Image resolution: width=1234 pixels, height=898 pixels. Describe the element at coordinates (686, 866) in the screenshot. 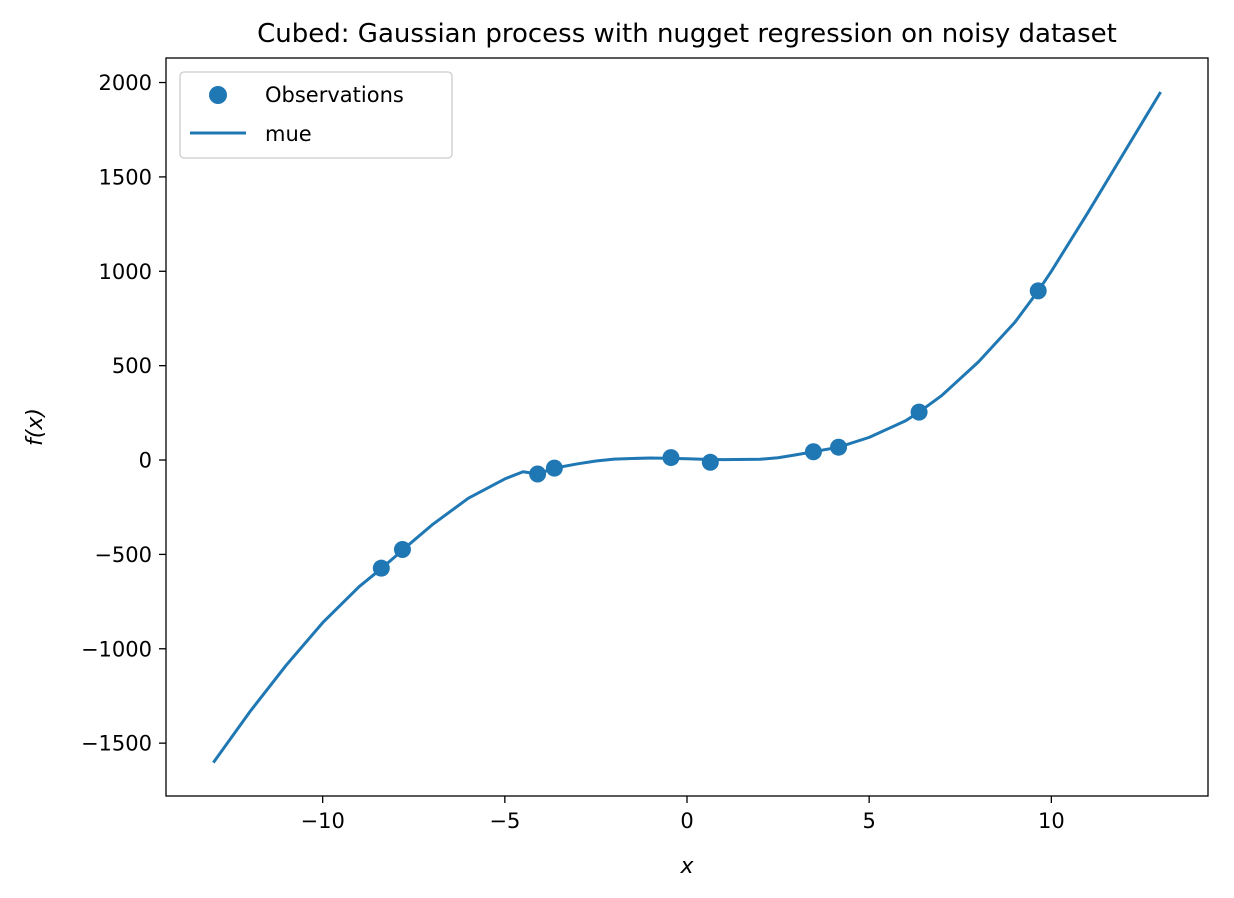

I see `x-axis-label: x` at that location.